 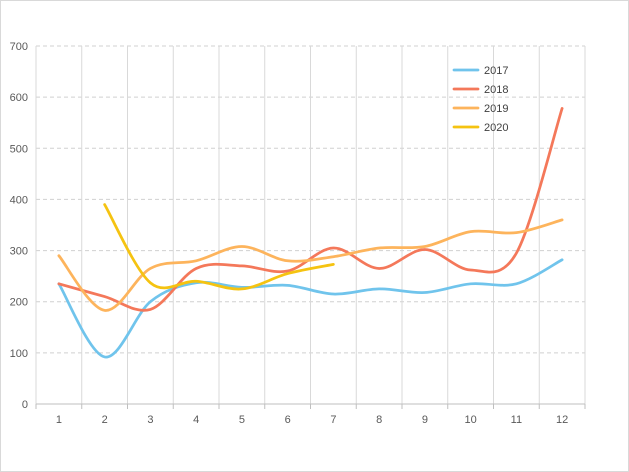 What do you see at coordinates (150, 420) in the screenshot?
I see `x-tick-label: 3` at bounding box center [150, 420].